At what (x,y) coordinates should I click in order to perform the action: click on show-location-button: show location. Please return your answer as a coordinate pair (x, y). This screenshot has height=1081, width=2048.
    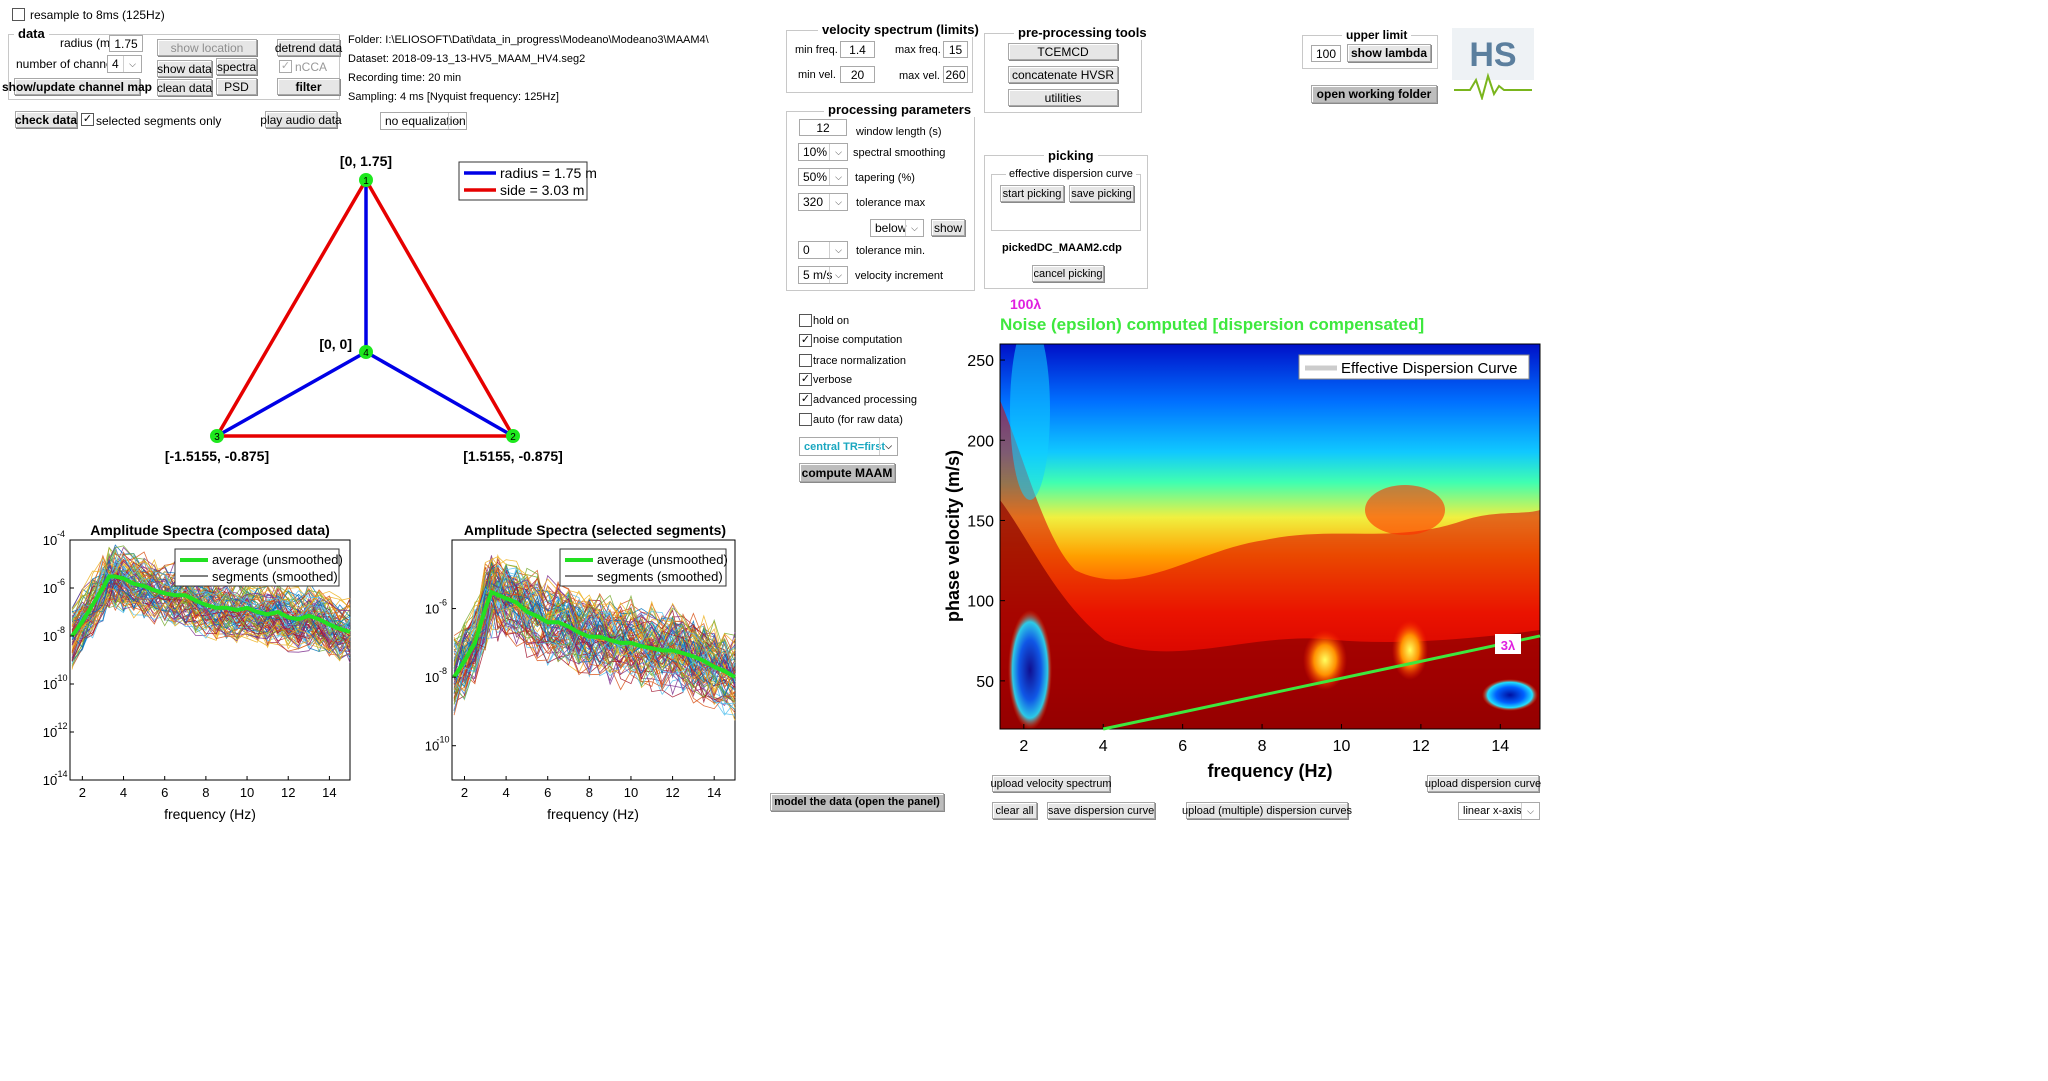
    Looking at the image, I should click on (207, 47).